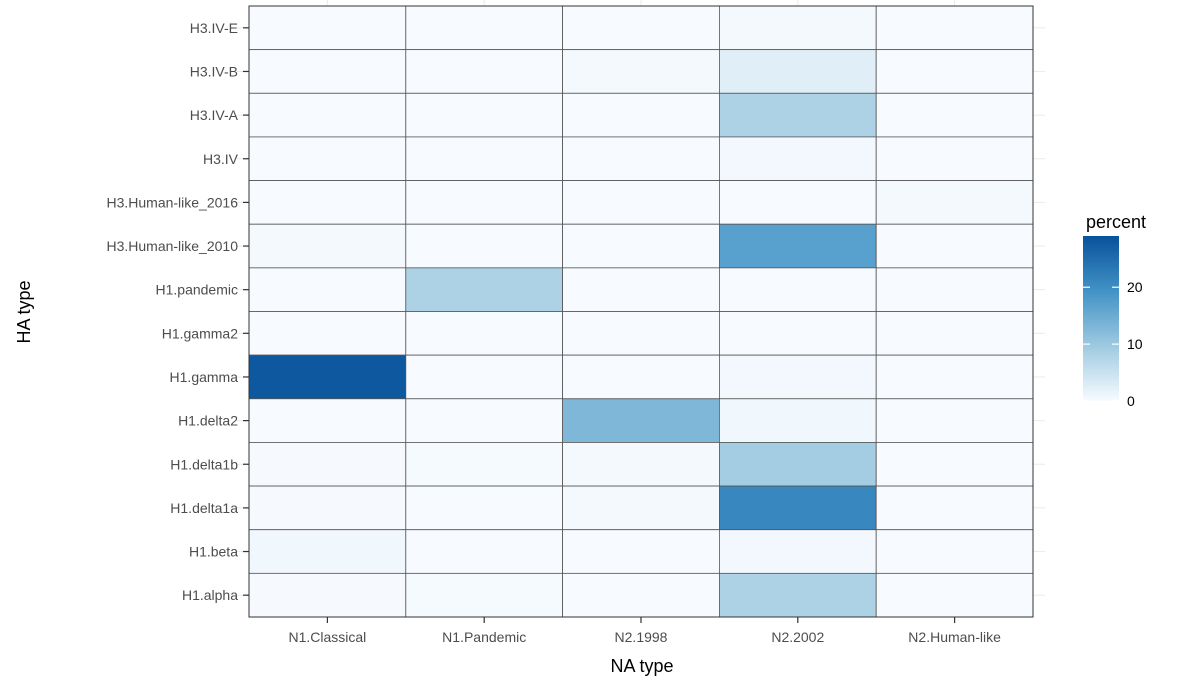  I want to click on x-tick-label: N1.Pandemic, so click(484, 637).